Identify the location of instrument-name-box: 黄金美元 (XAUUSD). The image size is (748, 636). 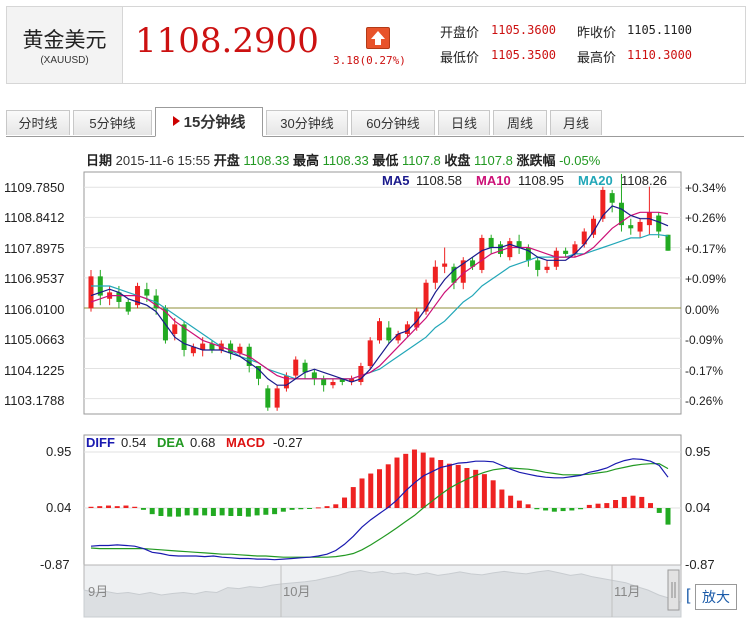
(65, 45).